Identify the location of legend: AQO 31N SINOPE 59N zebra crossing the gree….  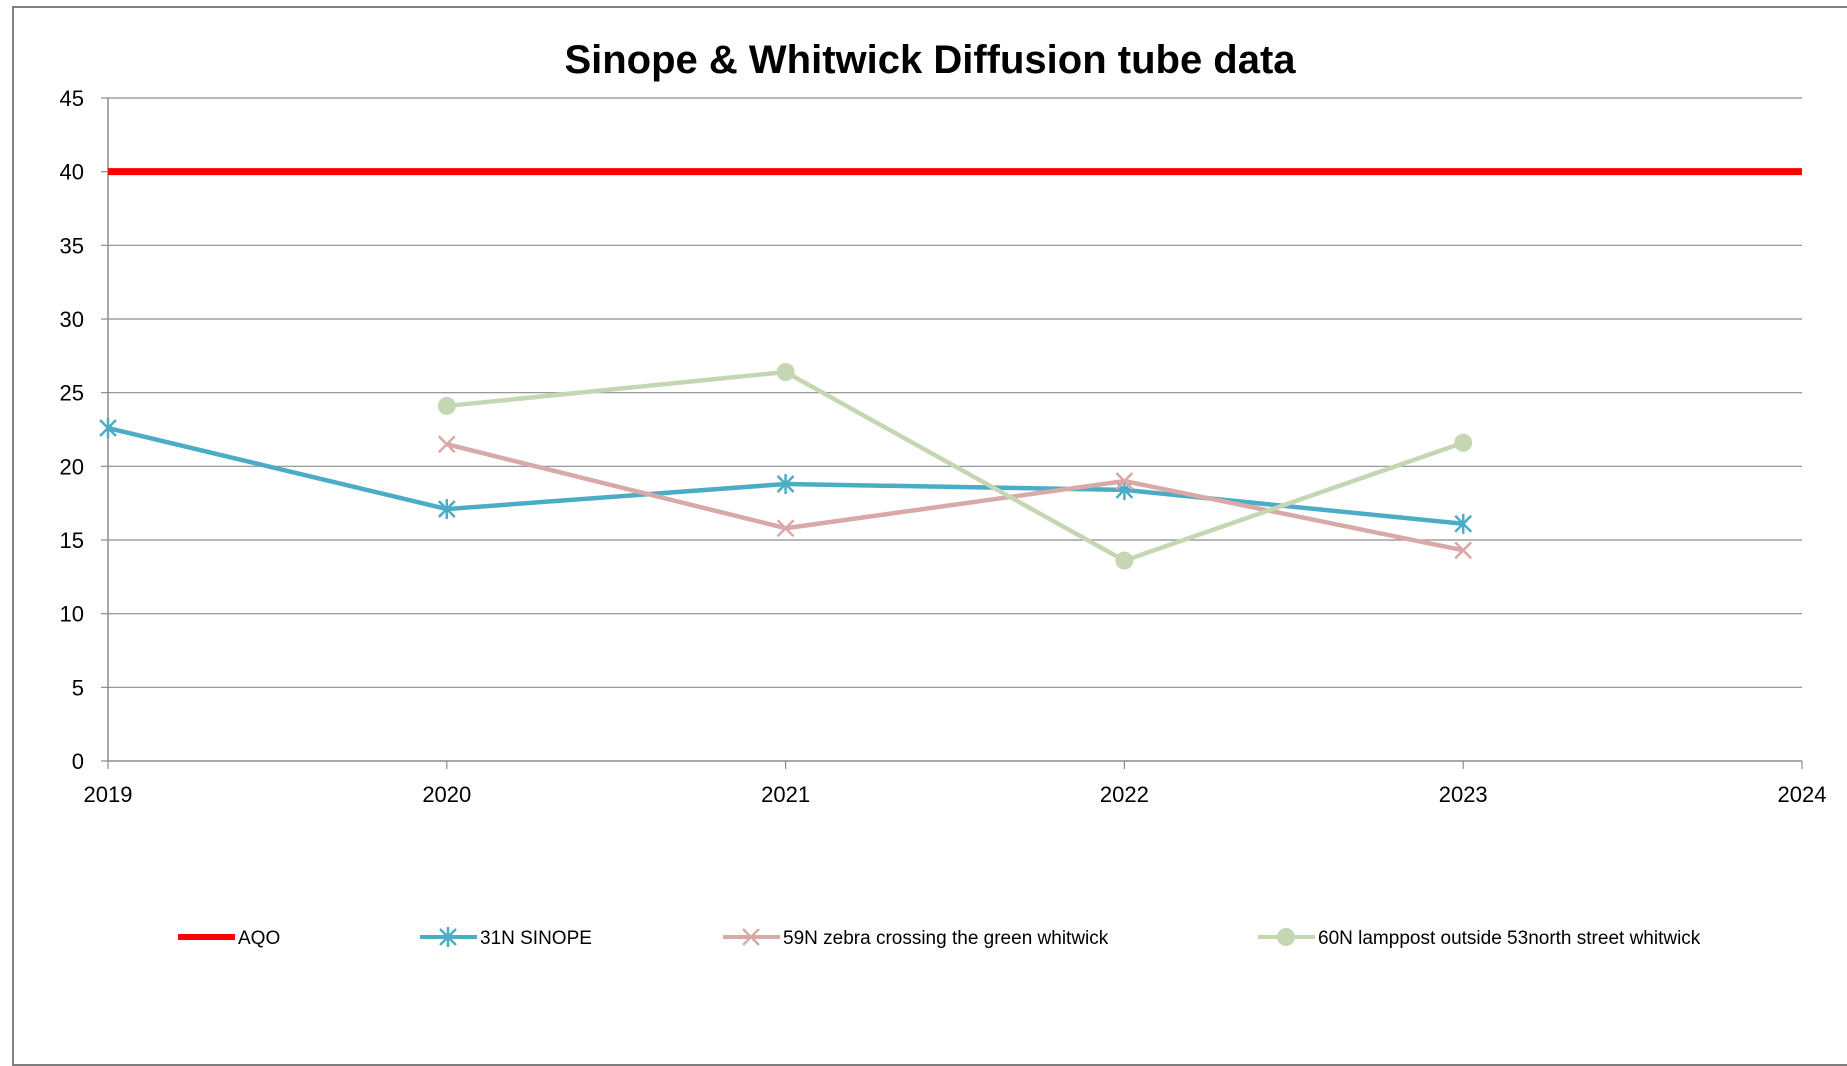
(939, 938).